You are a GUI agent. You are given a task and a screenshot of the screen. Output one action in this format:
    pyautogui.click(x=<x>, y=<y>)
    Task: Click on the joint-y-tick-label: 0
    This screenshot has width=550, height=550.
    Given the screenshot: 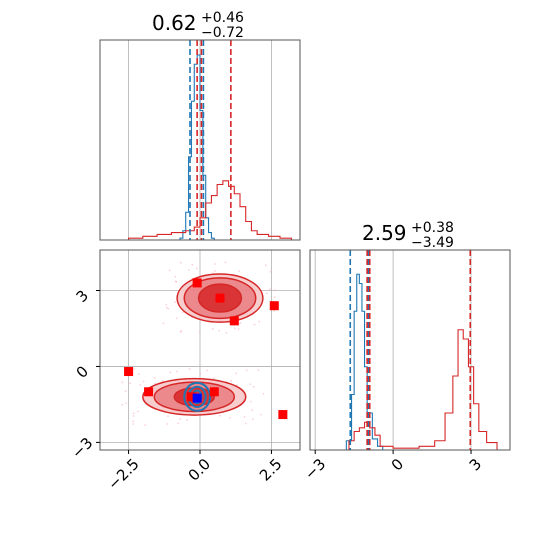 What is the action you would take?
    pyautogui.click(x=82, y=371)
    